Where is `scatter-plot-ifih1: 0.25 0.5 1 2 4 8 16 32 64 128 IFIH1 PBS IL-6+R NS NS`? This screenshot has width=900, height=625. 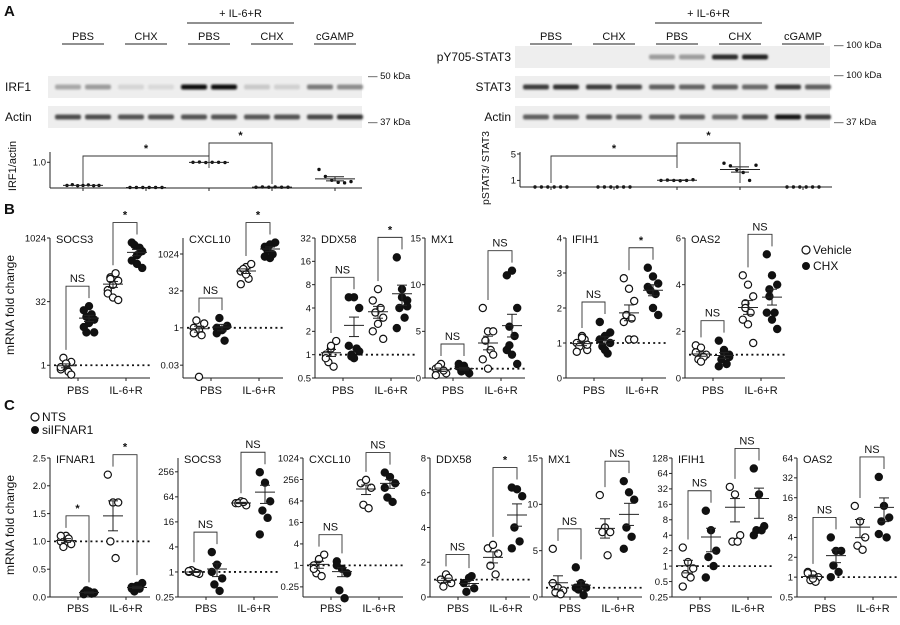
scatter-plot-ifih1: 0.25 0.5 1 2 4 8 16 32 64 128 IFIH1 PBS IL-6+R NS NS is located at coordinates (711, 525).